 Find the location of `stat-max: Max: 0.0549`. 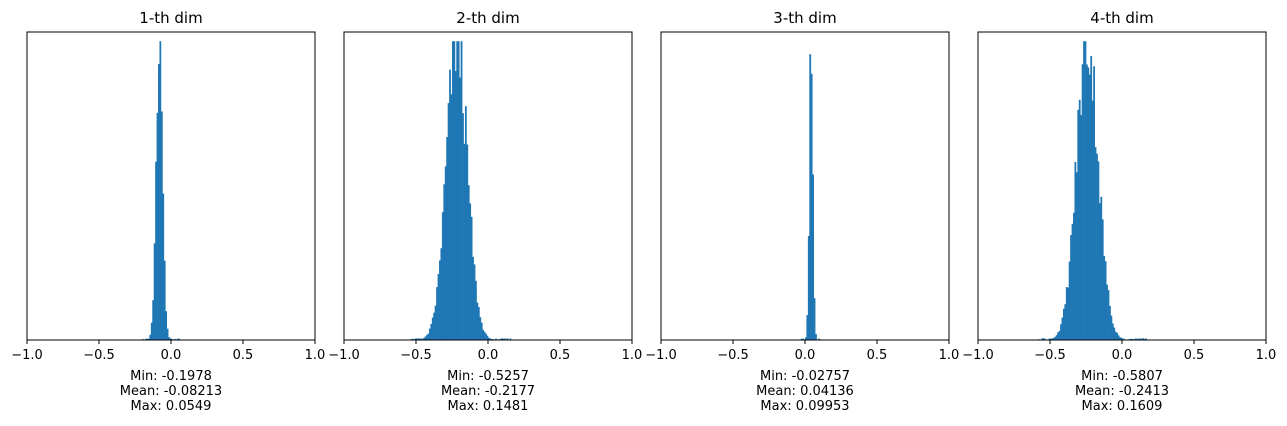

stat-max: Max: 0.0549 is located at coordinates (171, 406).